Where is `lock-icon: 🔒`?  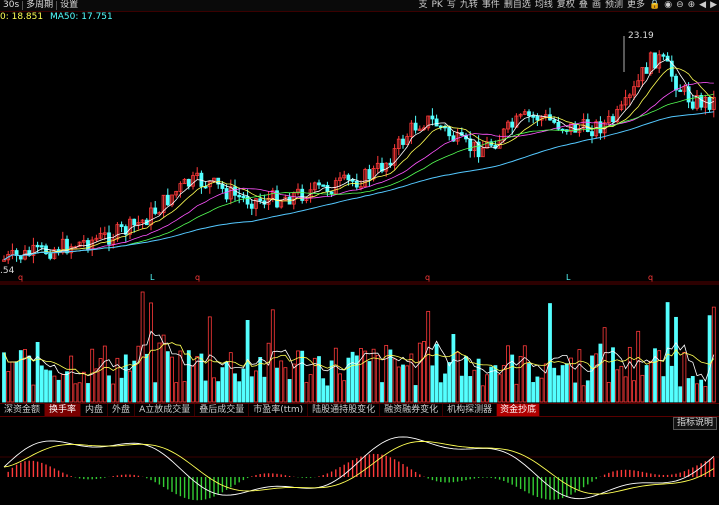
lock-icon: 🔒 is located at coordinates (654, 5).